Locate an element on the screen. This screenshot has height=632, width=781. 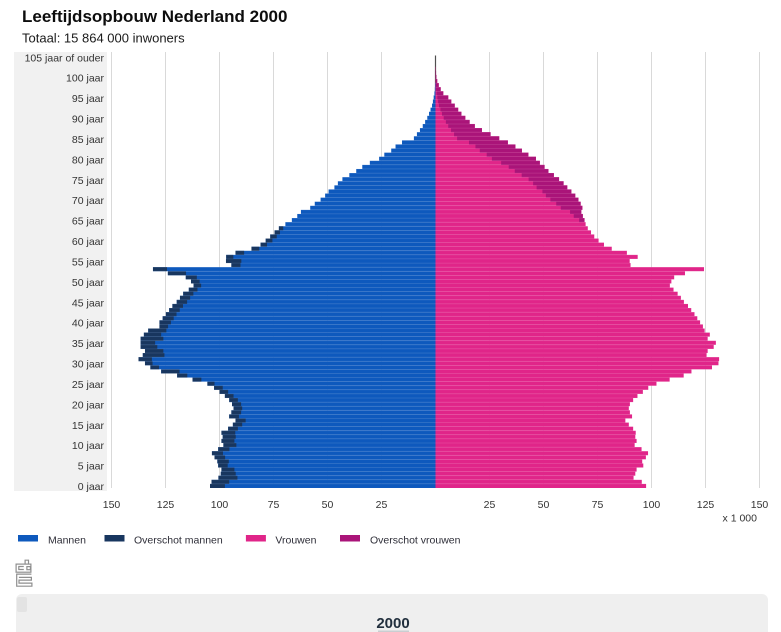
svg-text: 50 jaar is located at coordinates (88, 283).